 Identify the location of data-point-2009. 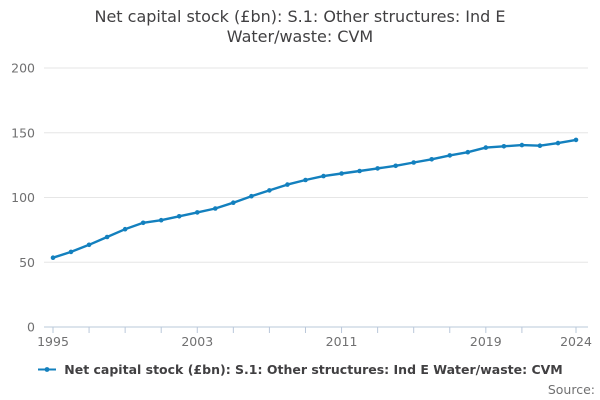
(305, 180).